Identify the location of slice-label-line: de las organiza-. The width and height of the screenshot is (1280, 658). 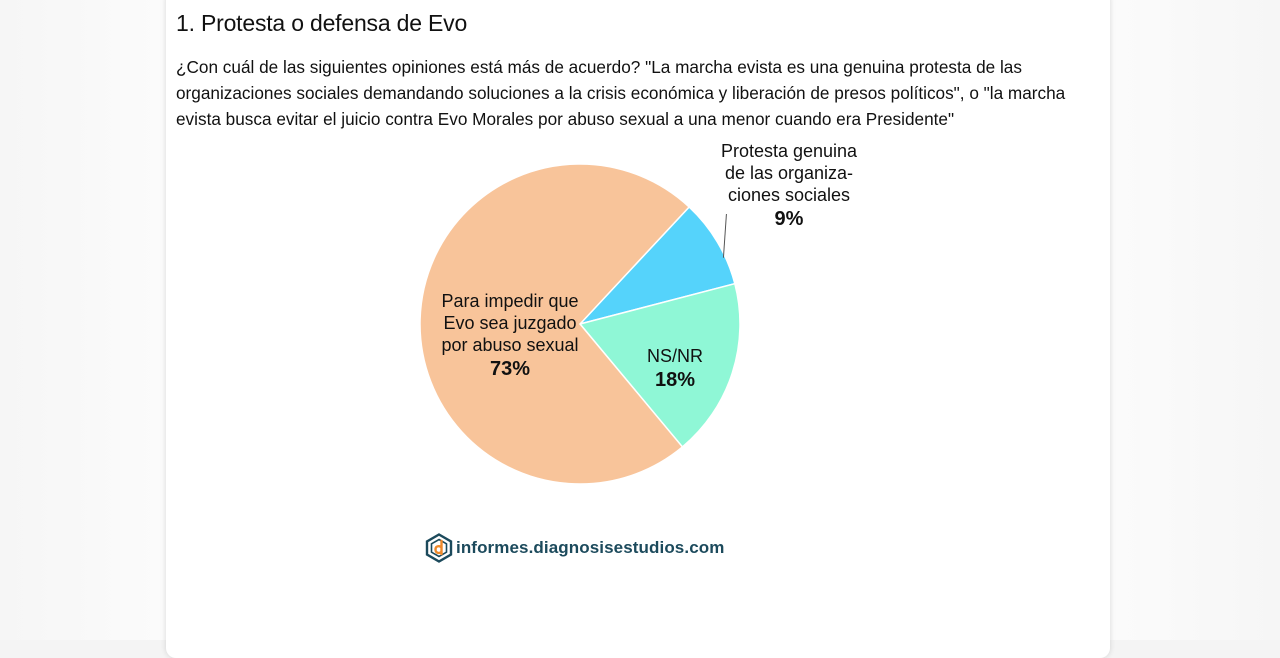
(789, 173).